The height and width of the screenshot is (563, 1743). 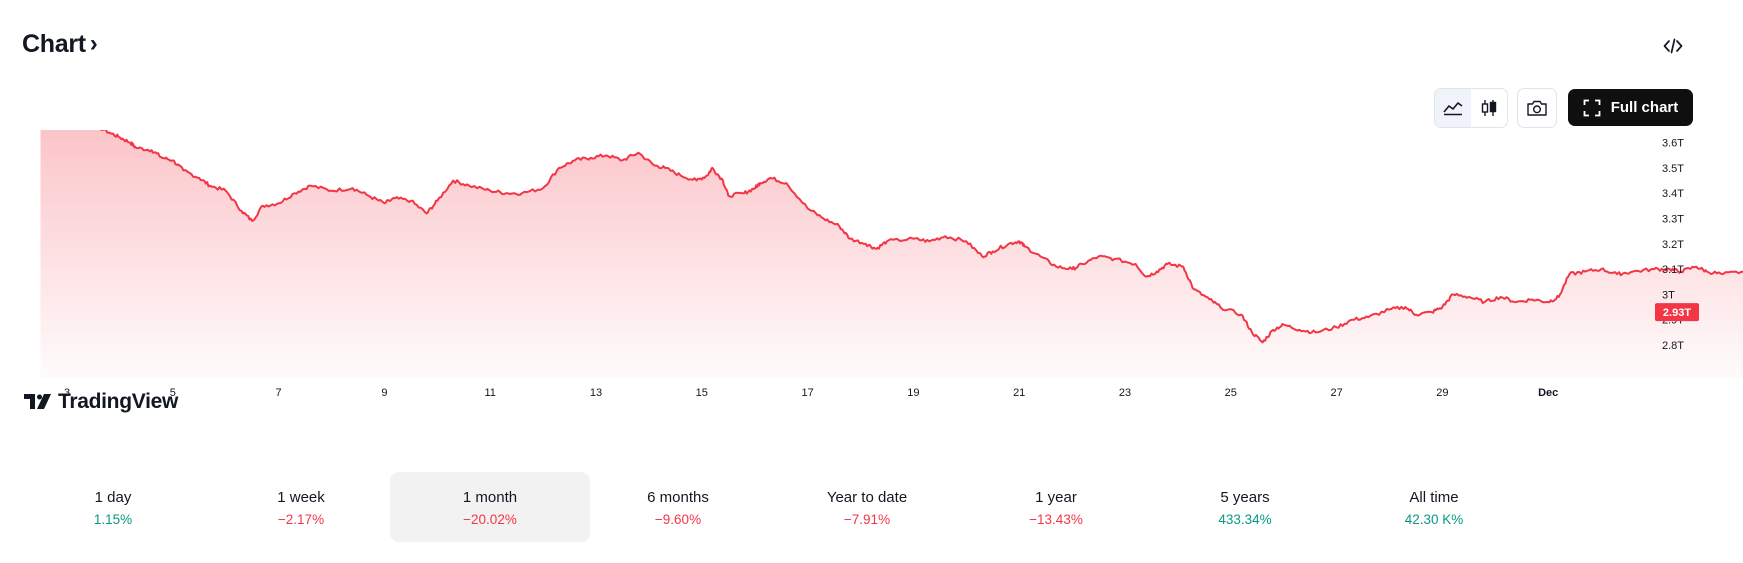 I want to click on area-chart-button, so click(x=1453, y=108).